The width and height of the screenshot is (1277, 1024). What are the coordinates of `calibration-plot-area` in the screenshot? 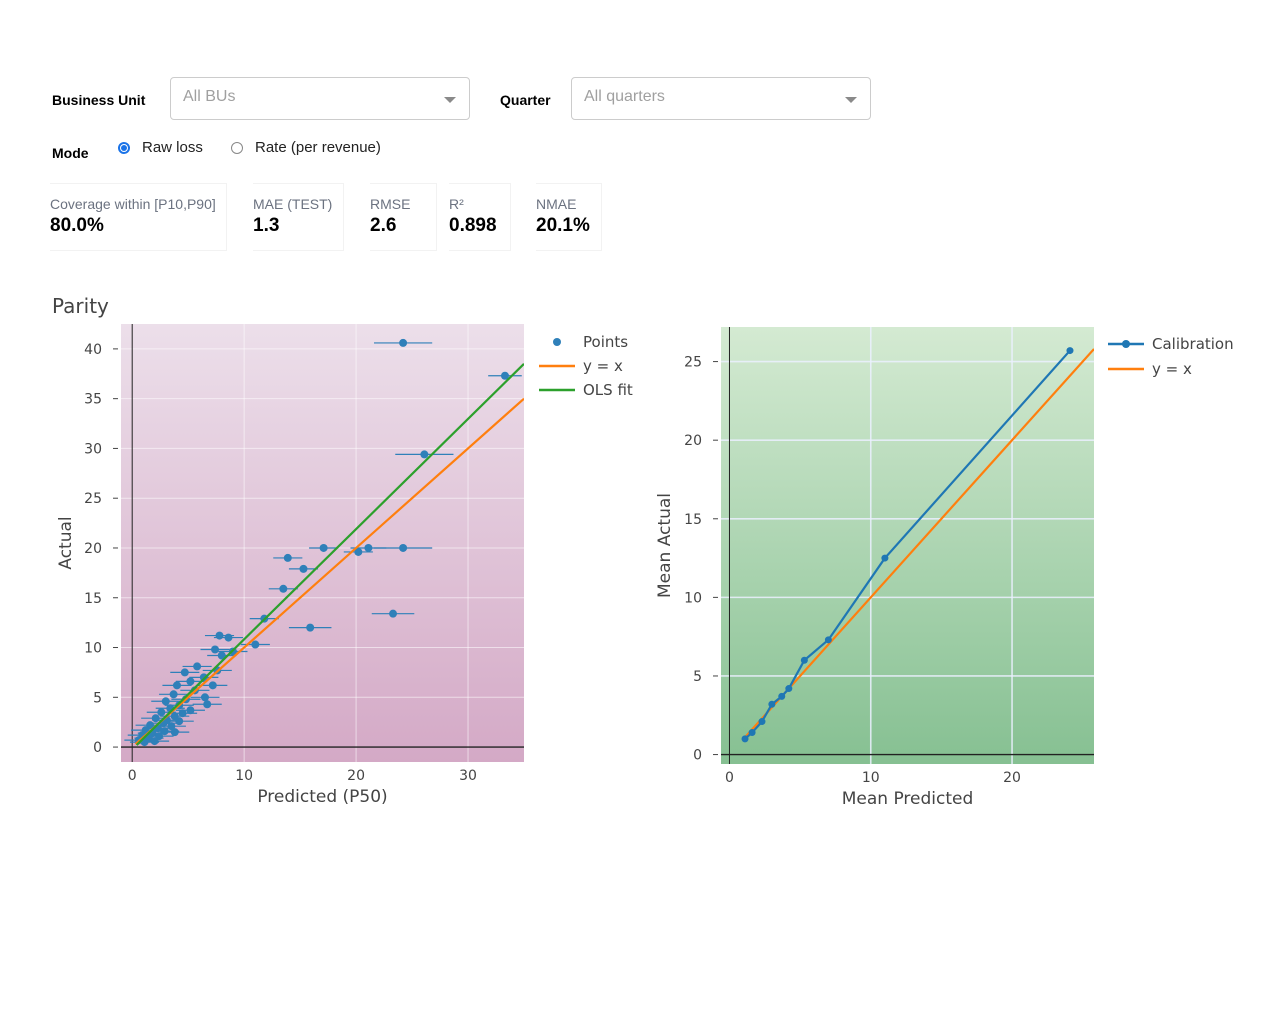 It's located at (917, 545).